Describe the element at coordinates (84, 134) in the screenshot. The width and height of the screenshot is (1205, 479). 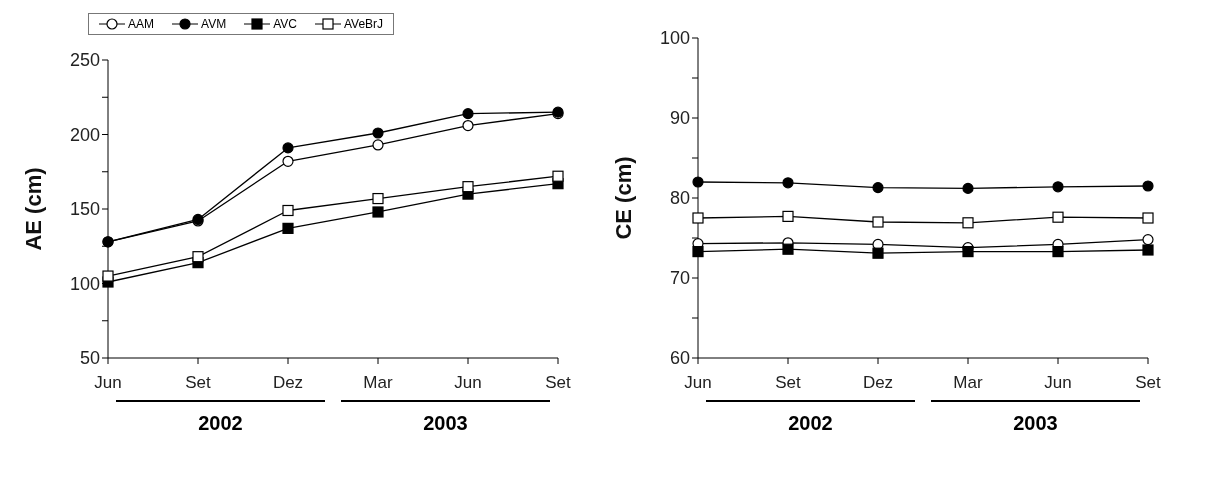
I see `y-tick-label: 200` at that location.